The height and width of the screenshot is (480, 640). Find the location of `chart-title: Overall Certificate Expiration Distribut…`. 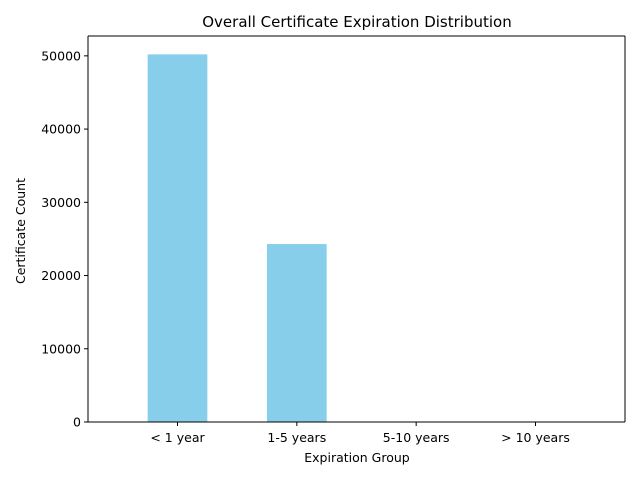

chart-title: Overall Certificate Expiration Distribut… is located at coordinates (356, 22).